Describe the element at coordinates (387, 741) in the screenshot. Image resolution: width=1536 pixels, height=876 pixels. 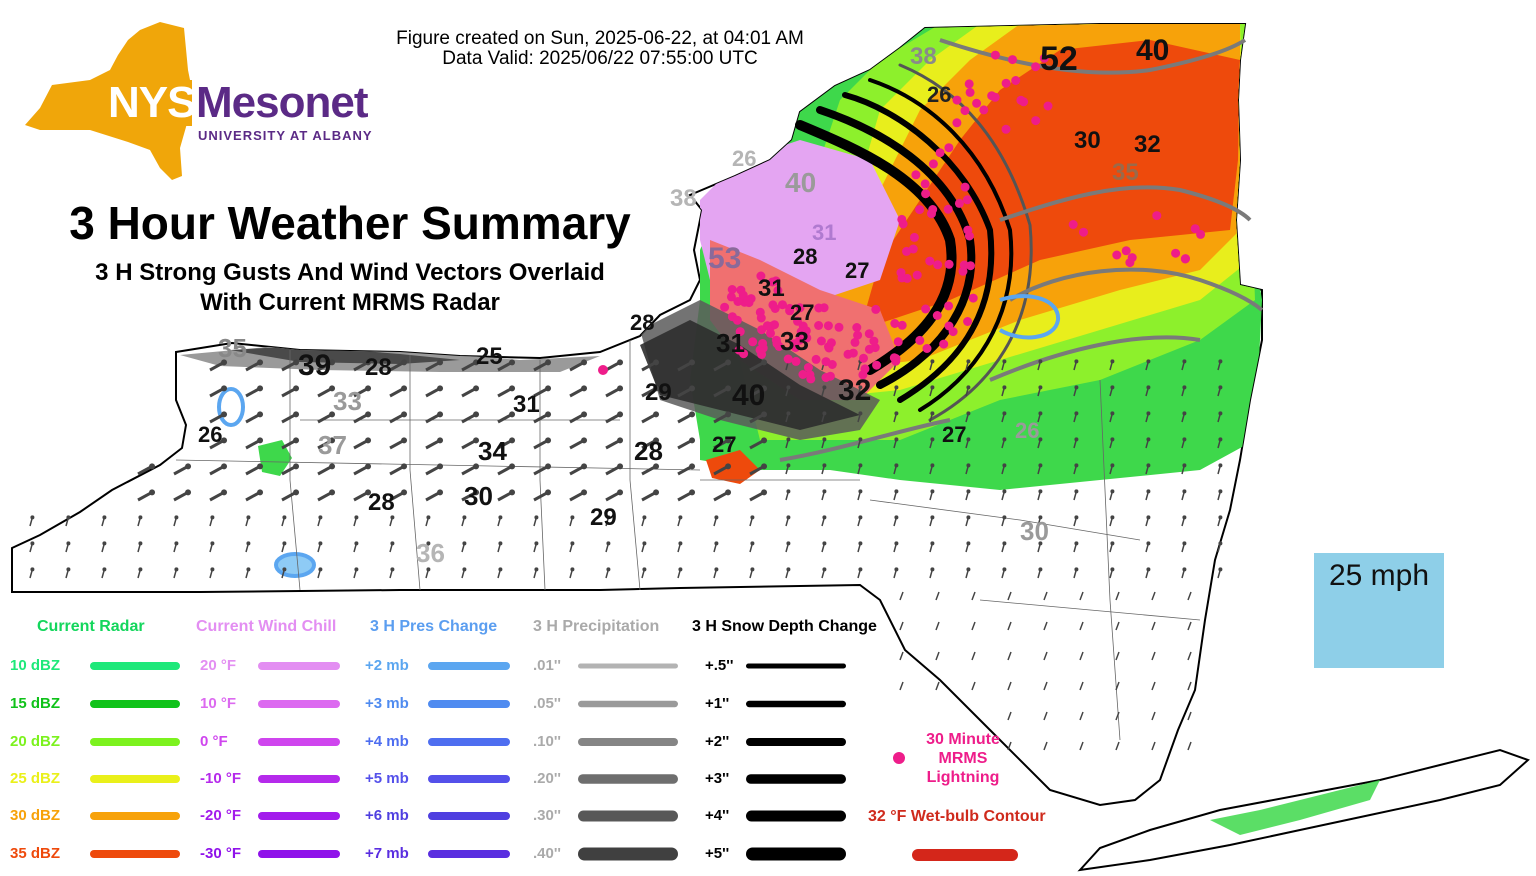
I see `legend-item-label: +4 mb` at that location.